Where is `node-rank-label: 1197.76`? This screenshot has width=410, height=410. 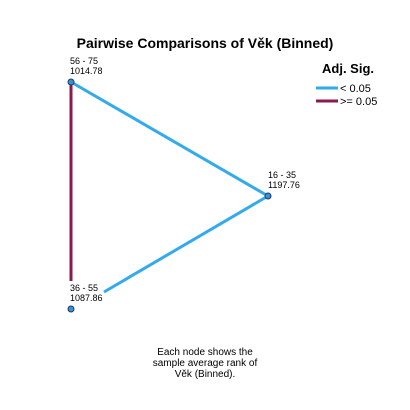
node-rank-label: 1197.76 is located at coordinates (284, 185).